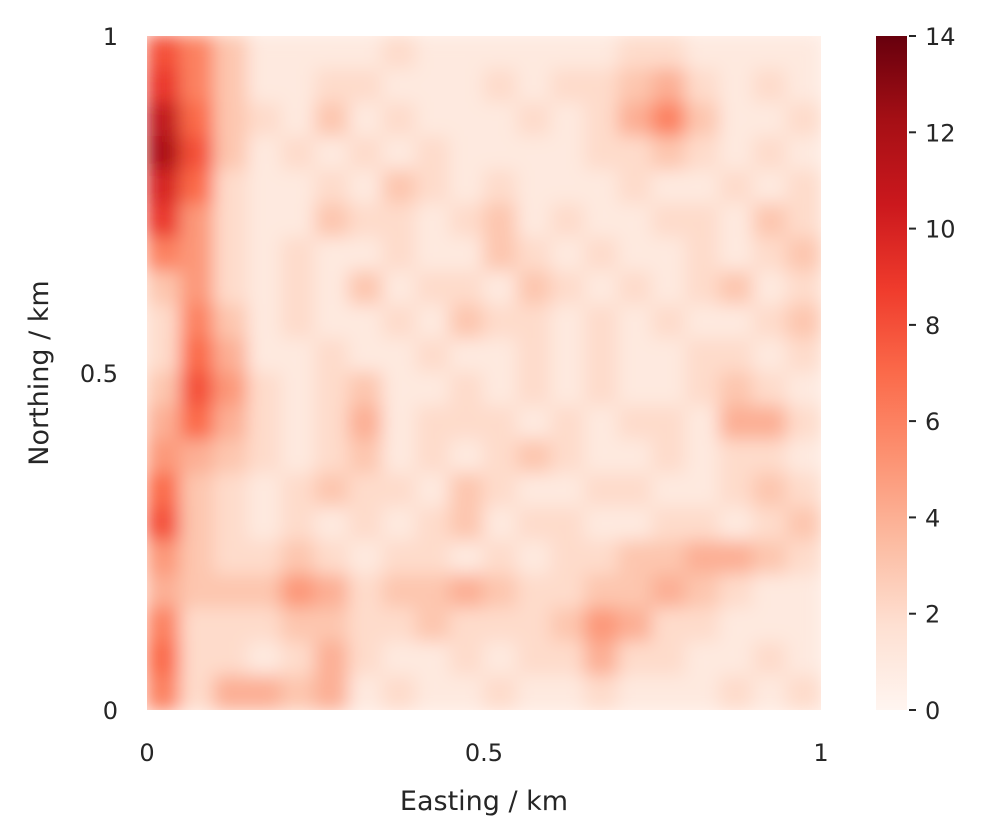 The height and width of the screenshot is (840, 996). I want to click on colorbar-tick-label: 12, so click(940, 133).